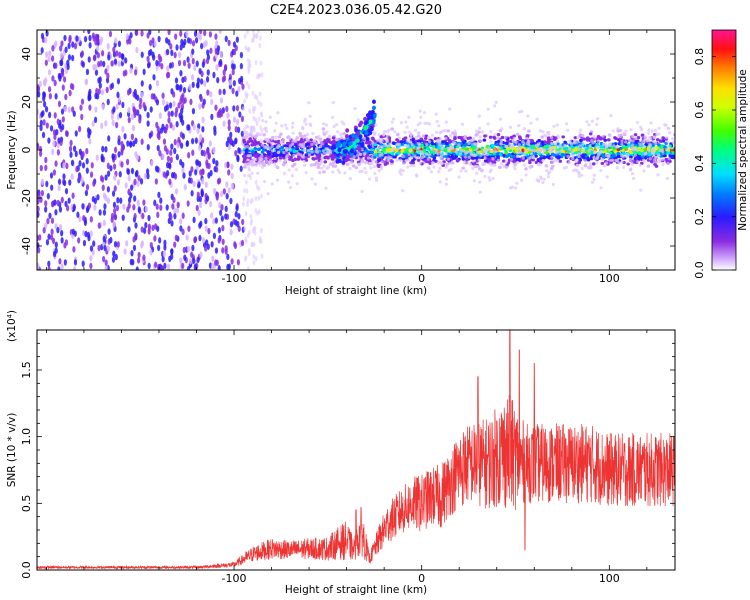 The width and height of the screenshot is (750, 600). What do you see at coordinates (26, 198) in the screenshot?
I see `y-tick-label: -20` at bounding box center [26, 198].